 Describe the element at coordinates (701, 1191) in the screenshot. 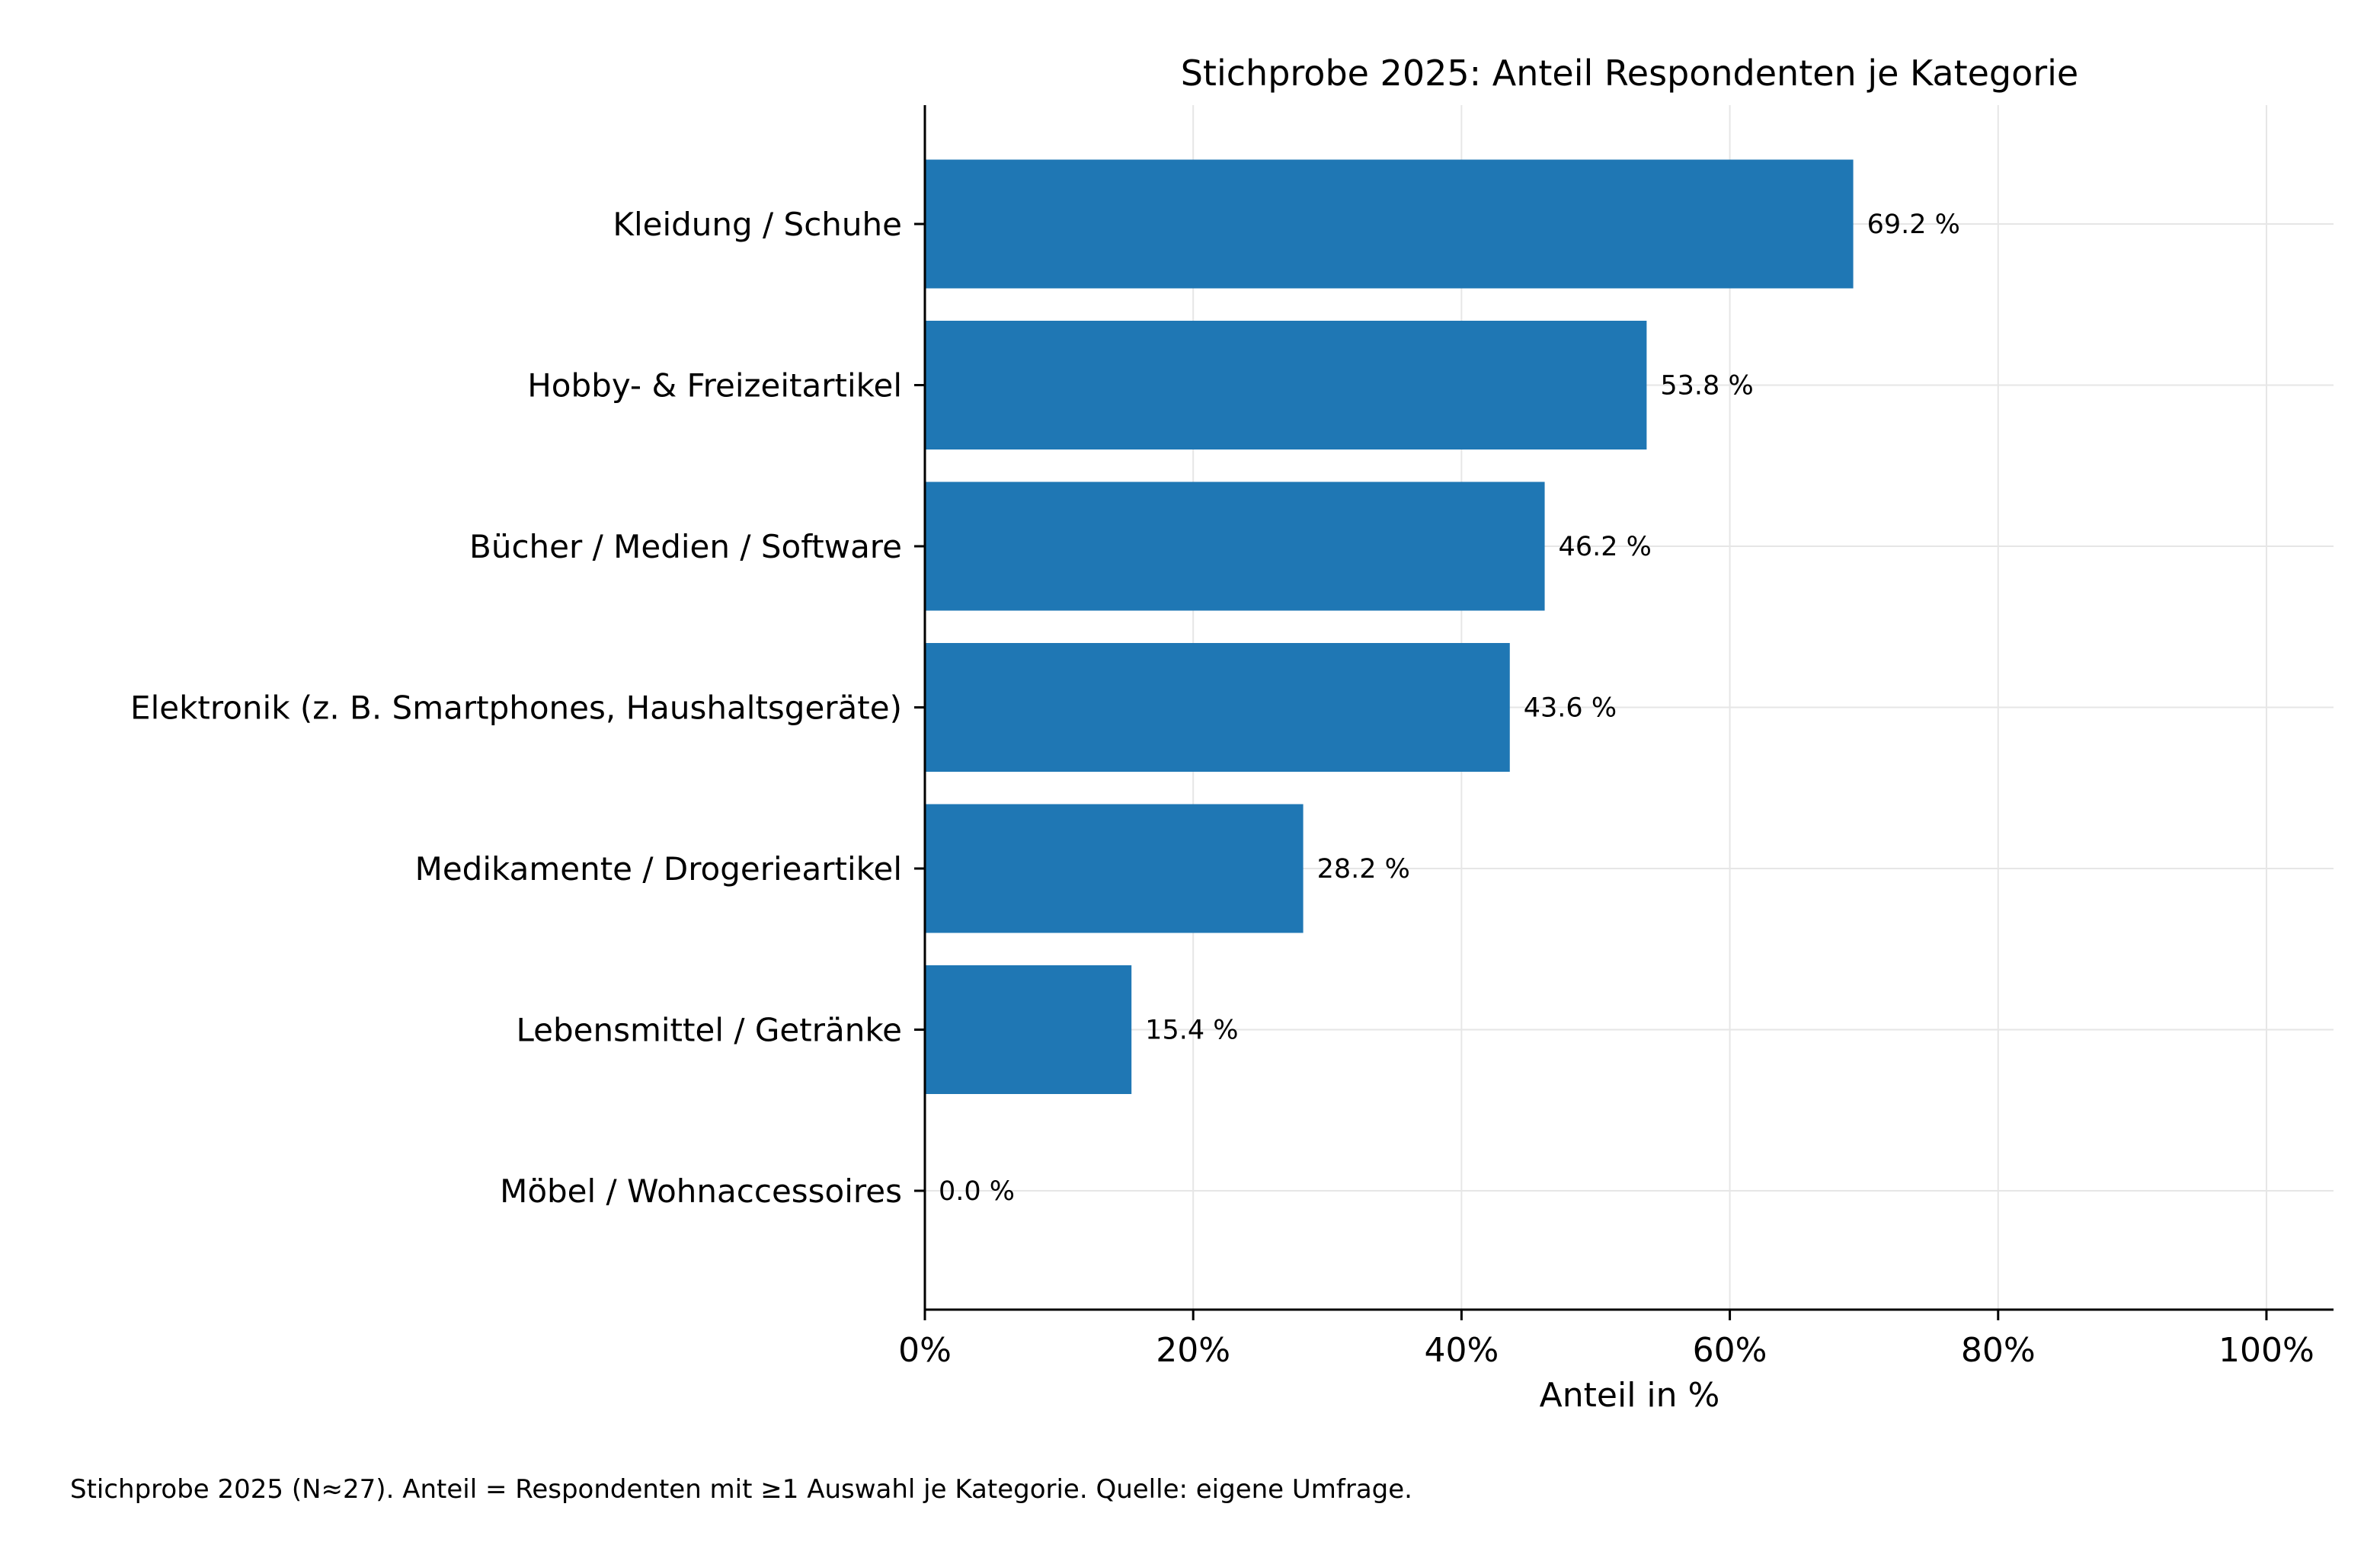

I see `category-label: Möbel / Wohnaccessoires` at that location.